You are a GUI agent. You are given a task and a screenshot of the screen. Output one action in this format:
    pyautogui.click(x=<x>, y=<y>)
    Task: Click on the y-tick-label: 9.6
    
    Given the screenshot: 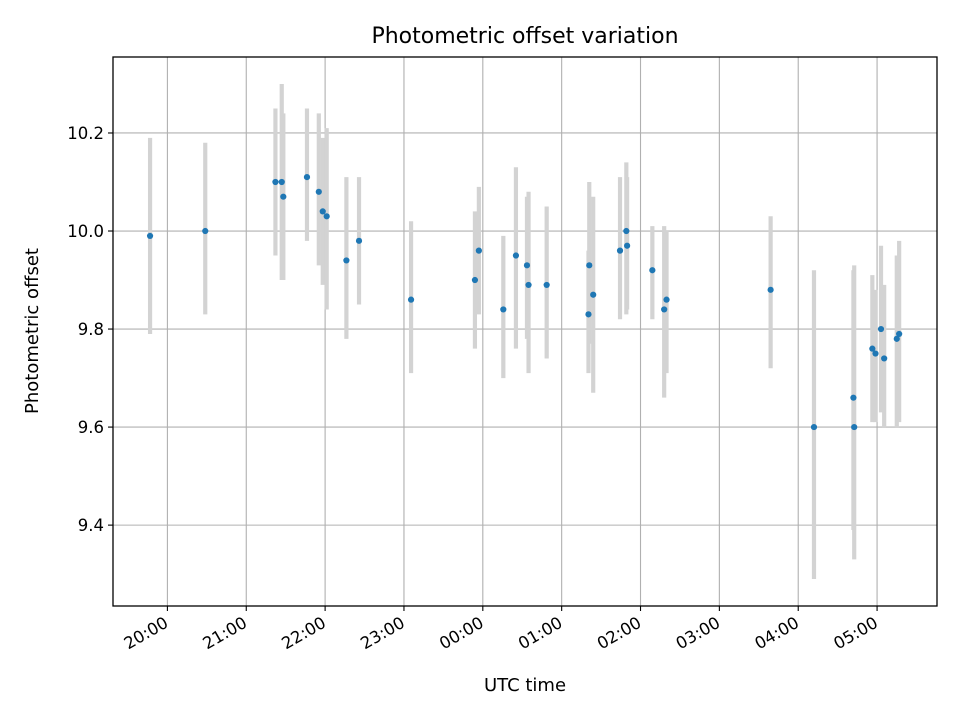 What is the action you would take?
    pyautogui.click(x=91, y=427)
    